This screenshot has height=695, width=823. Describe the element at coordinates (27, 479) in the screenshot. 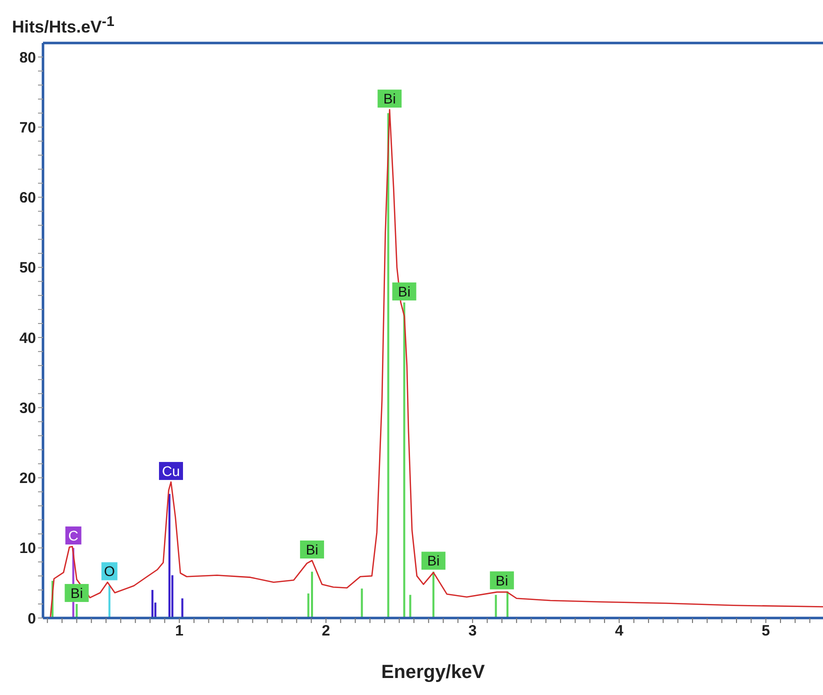

I see `y-tick-label: 20` at that location.